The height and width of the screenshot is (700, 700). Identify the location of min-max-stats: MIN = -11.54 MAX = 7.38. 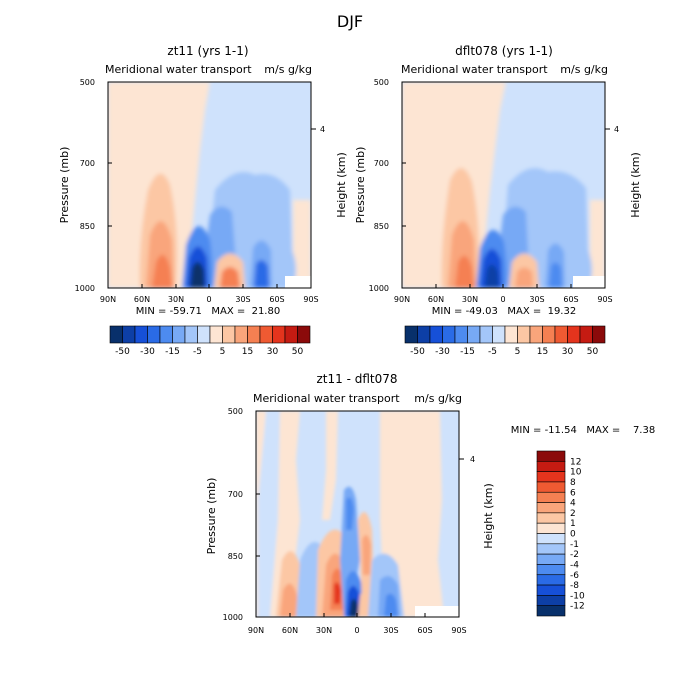
(583, 430).